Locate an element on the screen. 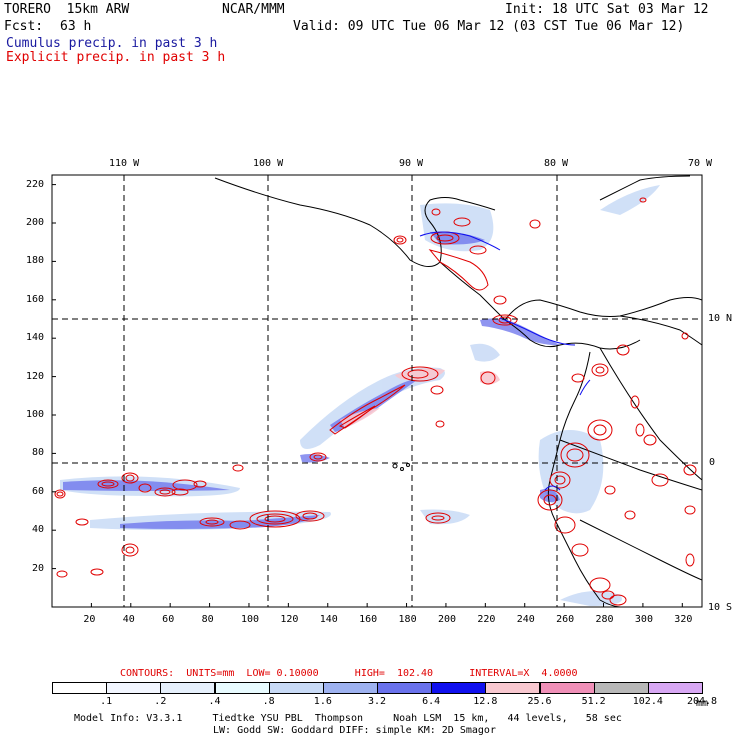 The height and width of the screenshot is (740, 740). x-tick-marks is located at coordinates (386, 605).